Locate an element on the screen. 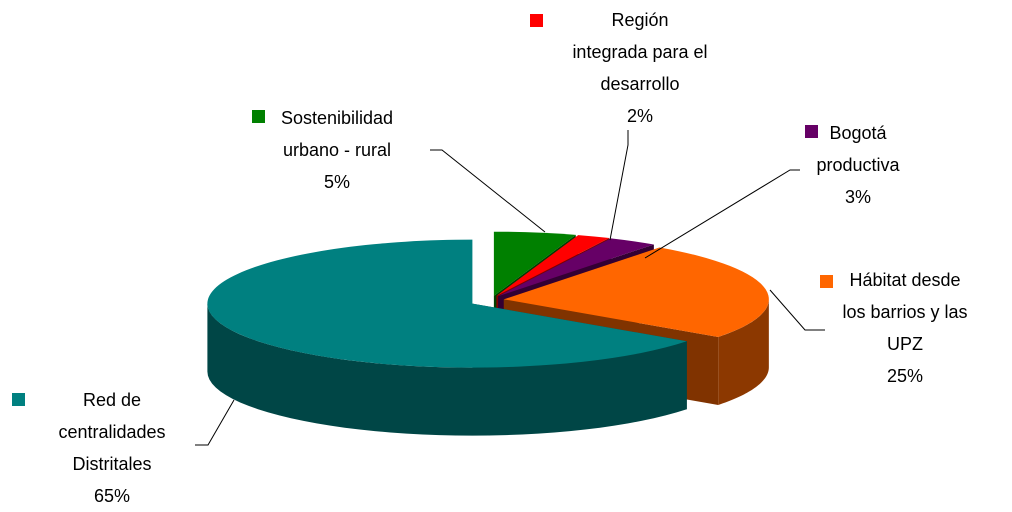  tops is located at coordinates (488, 299).